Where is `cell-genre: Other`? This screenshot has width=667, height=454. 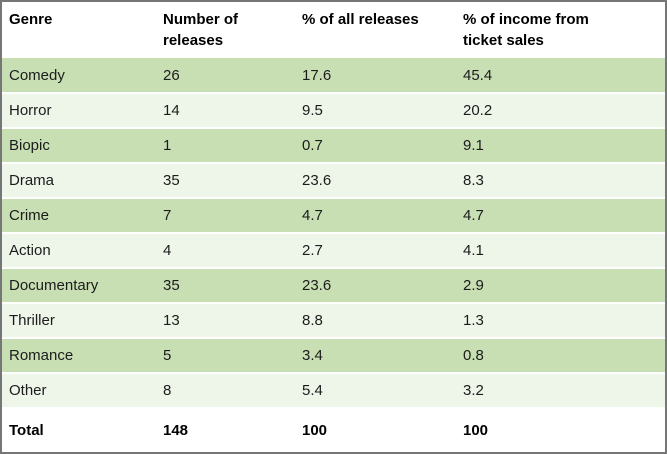
cell-genre: Other is located at coordinates (82, 391).